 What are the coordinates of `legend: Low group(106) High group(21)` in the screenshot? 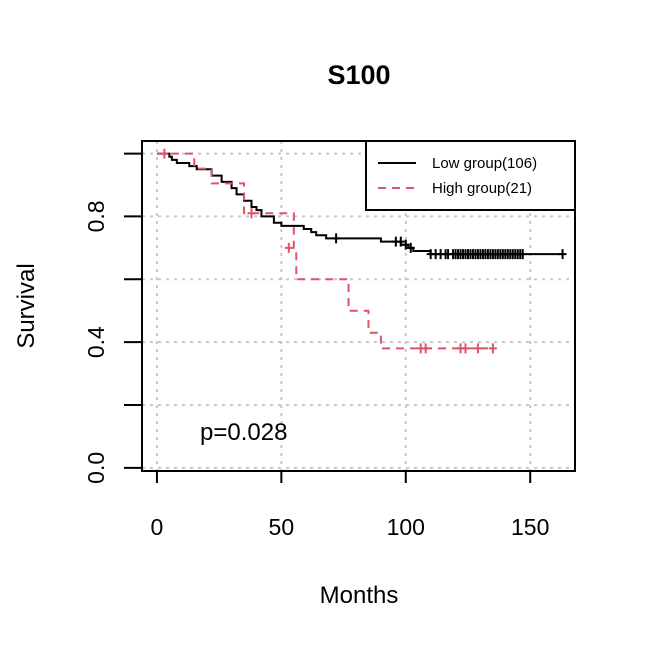 It's located at (470, 175).